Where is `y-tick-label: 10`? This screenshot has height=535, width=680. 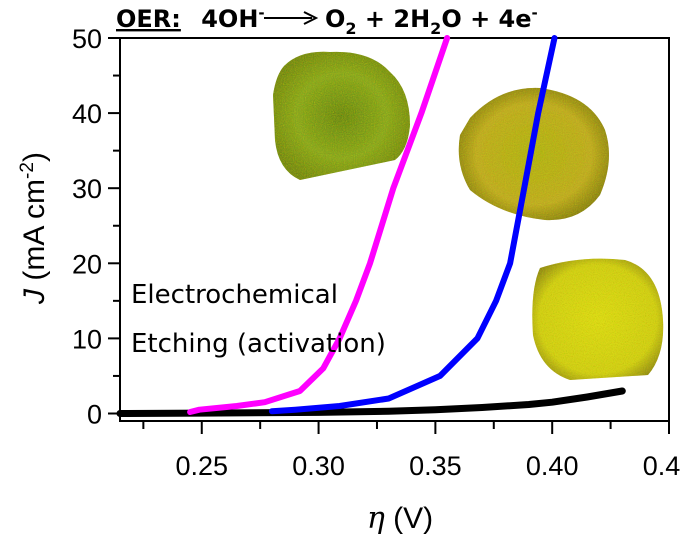 y-tick-label: 10 is located at coordinates (87, 339).